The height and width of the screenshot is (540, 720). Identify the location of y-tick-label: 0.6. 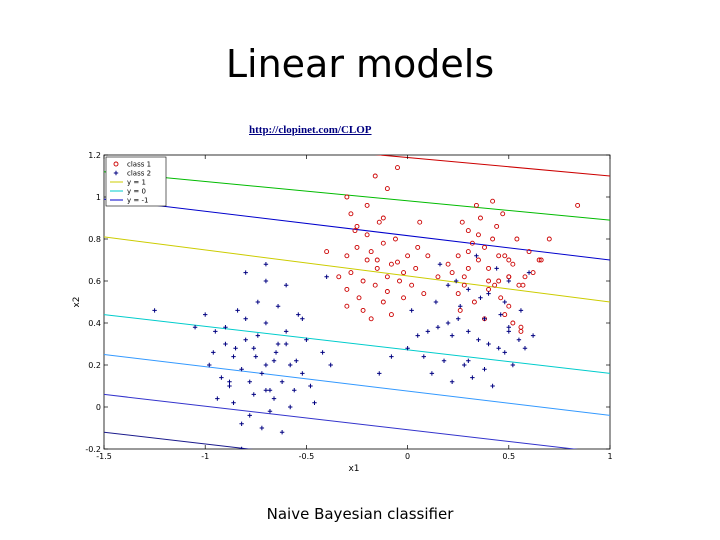
(94, 281).